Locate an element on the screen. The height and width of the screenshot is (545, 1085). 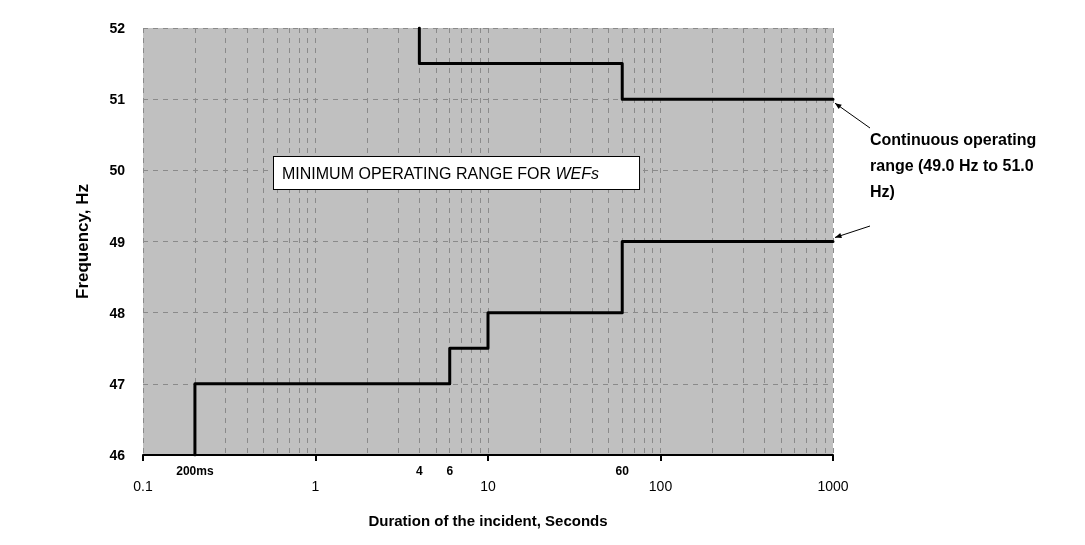
x-tick-label: 1000 is located at coordinates (833, 486).